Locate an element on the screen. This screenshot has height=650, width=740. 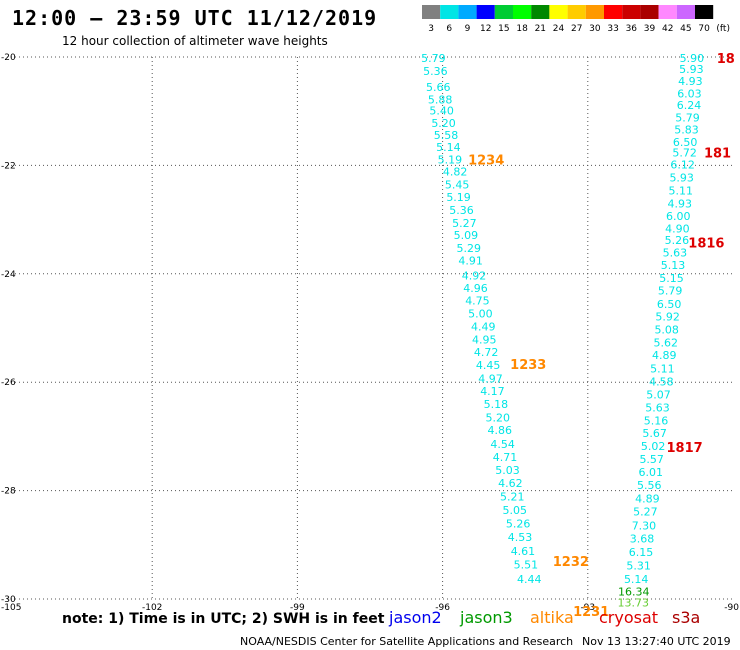
wave-height-label: 5.31 is located at coordinates (638, 565).